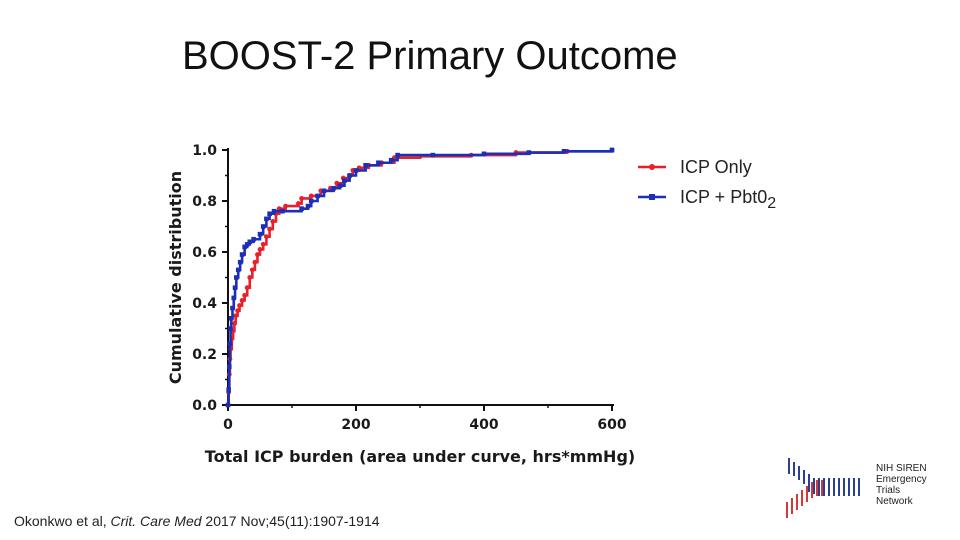  Describe the element at coordinates (204, 355) in the screenshot. I see `y-tick-label: 0.2` at that location.